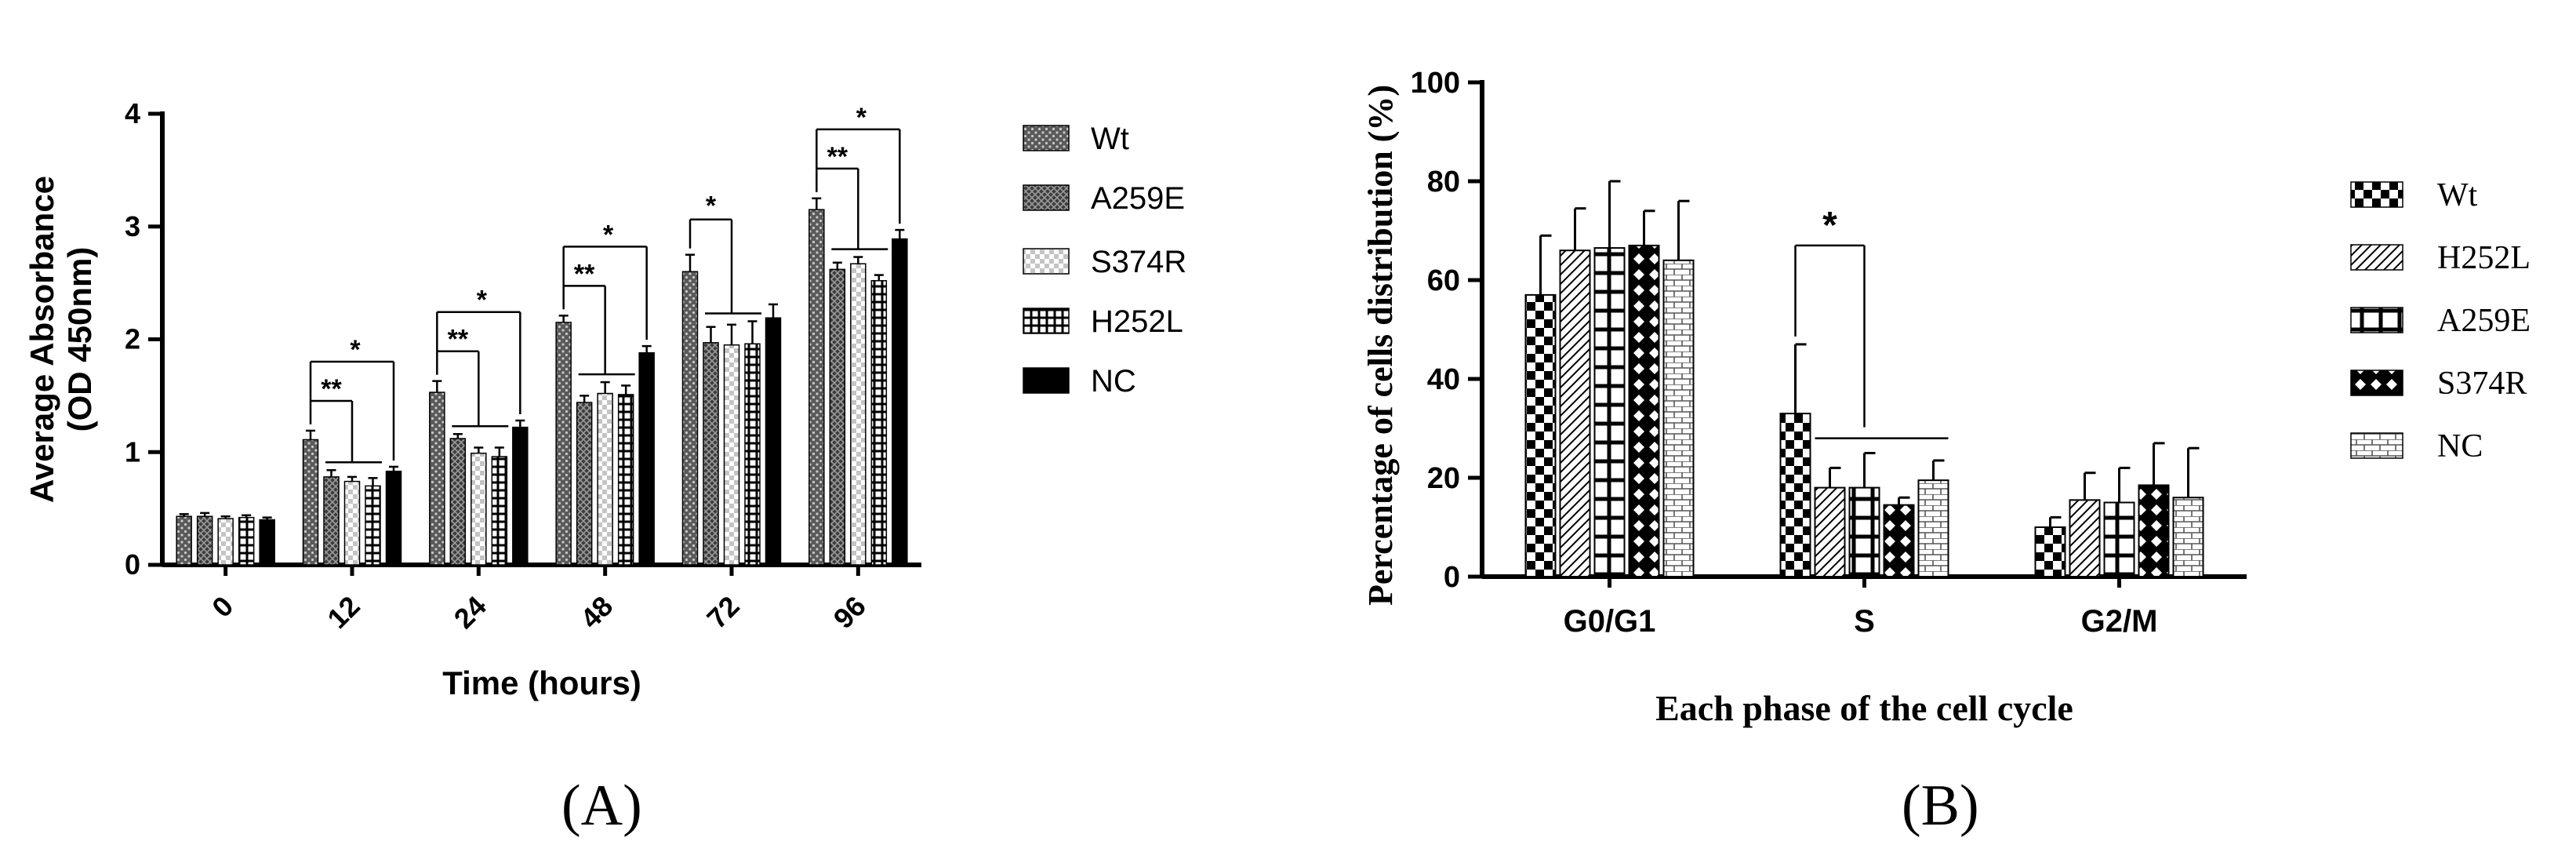 This screenshot has width=2576, height=863. Describe the element at coordinates (2050, 551) in the screenshot. I see `bar-Wt-G2/M` at that location.